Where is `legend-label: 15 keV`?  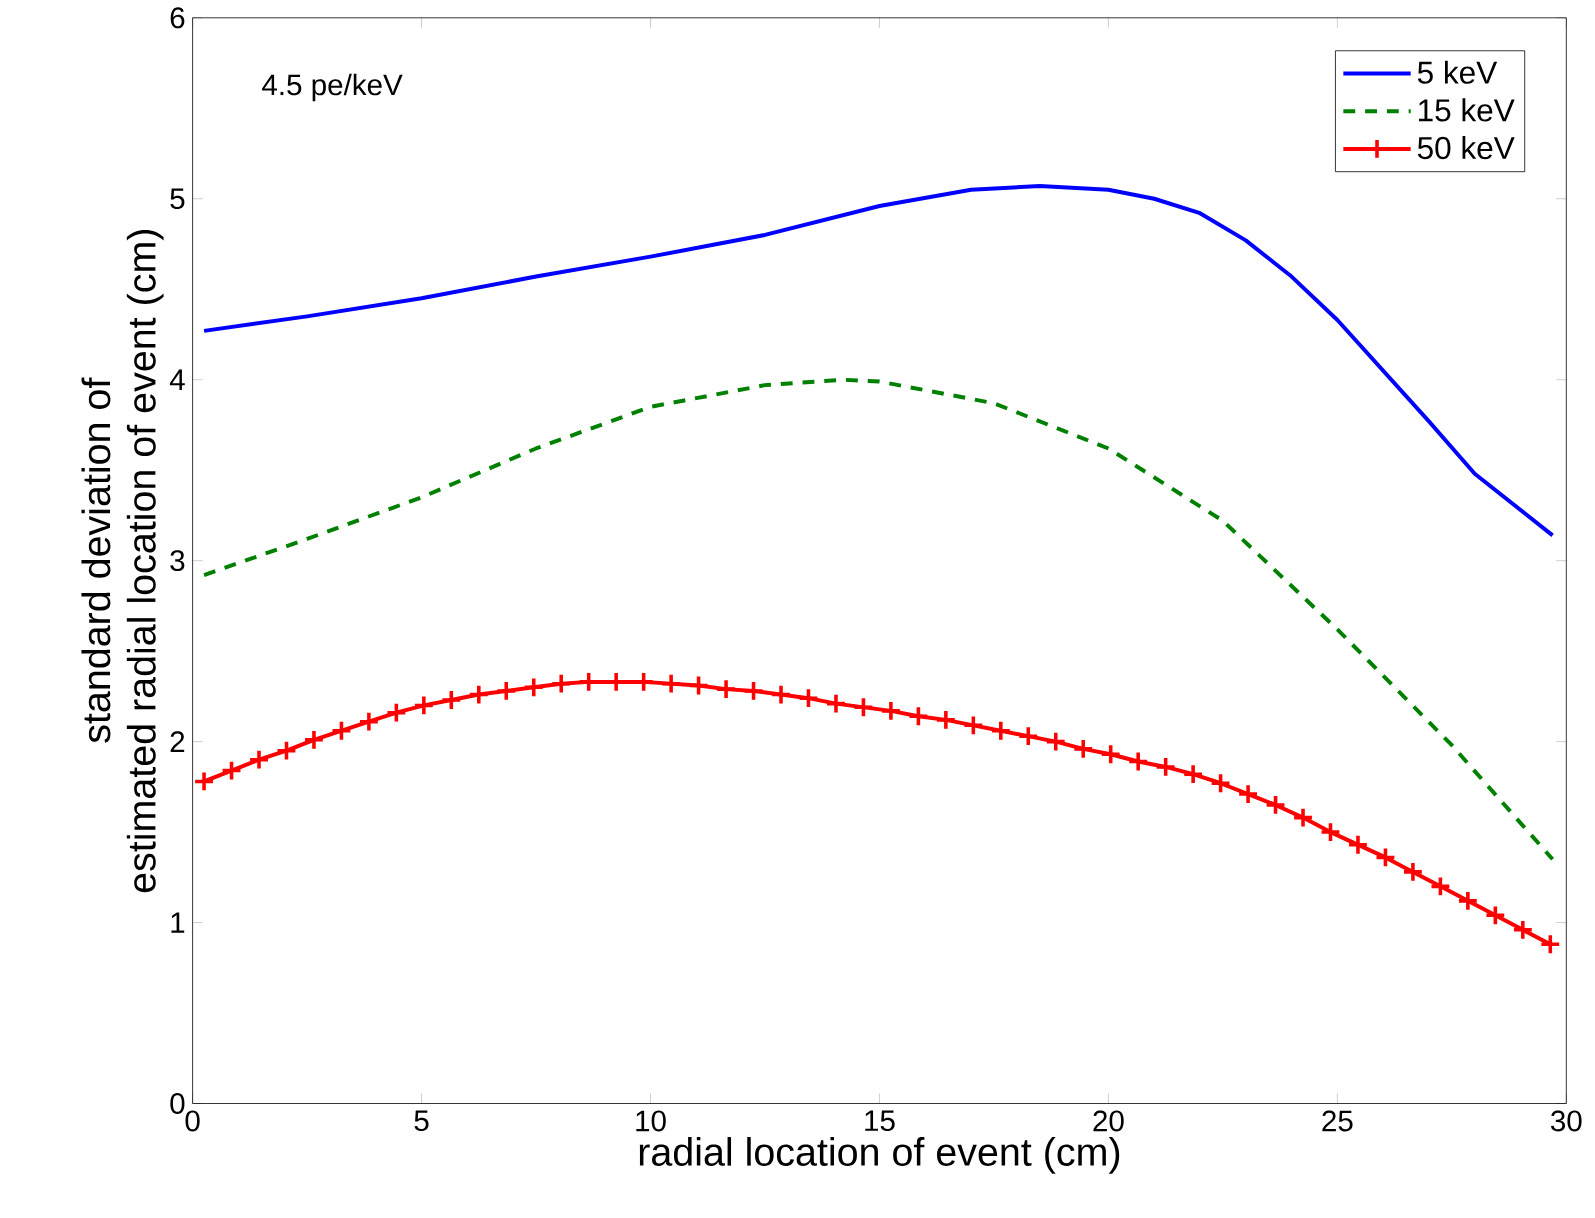
legend-label: 15 keV is located at coordinates (1467, 110).